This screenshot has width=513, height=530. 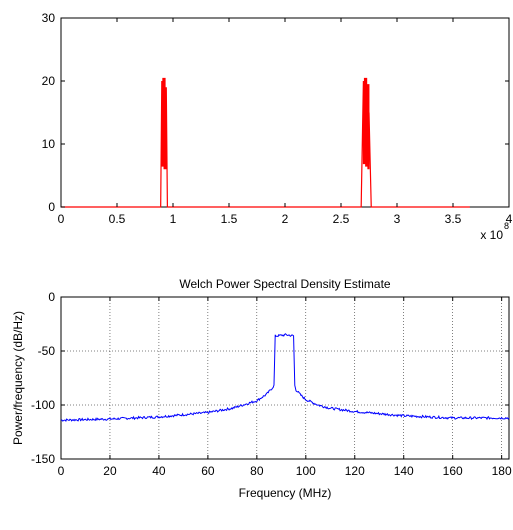 I want to click on x-tick-label: 80, so click(x=257, y=471).